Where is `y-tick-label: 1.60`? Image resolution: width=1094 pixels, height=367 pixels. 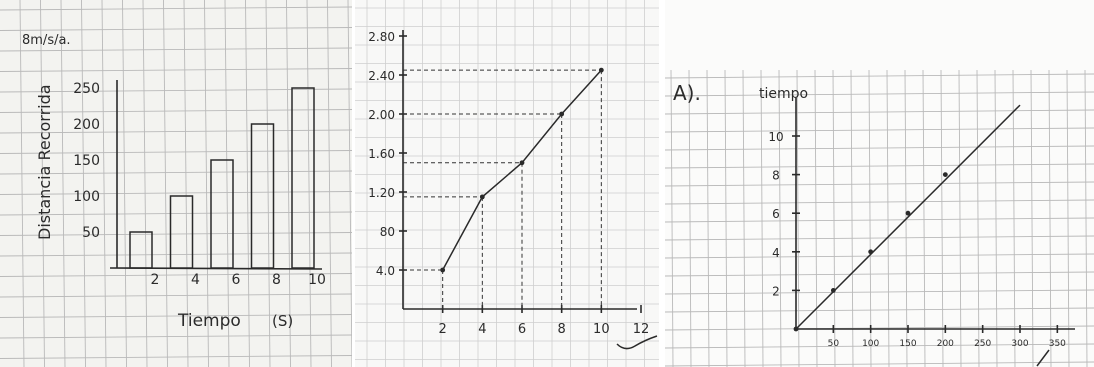 y-tick-label: 1.60 is located at coordinates (381, 154).